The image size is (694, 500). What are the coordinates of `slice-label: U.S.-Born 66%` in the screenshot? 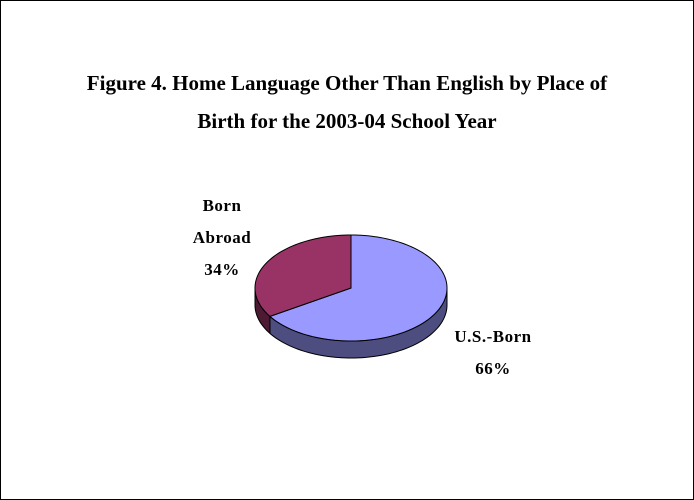 It's located at (493, 353).